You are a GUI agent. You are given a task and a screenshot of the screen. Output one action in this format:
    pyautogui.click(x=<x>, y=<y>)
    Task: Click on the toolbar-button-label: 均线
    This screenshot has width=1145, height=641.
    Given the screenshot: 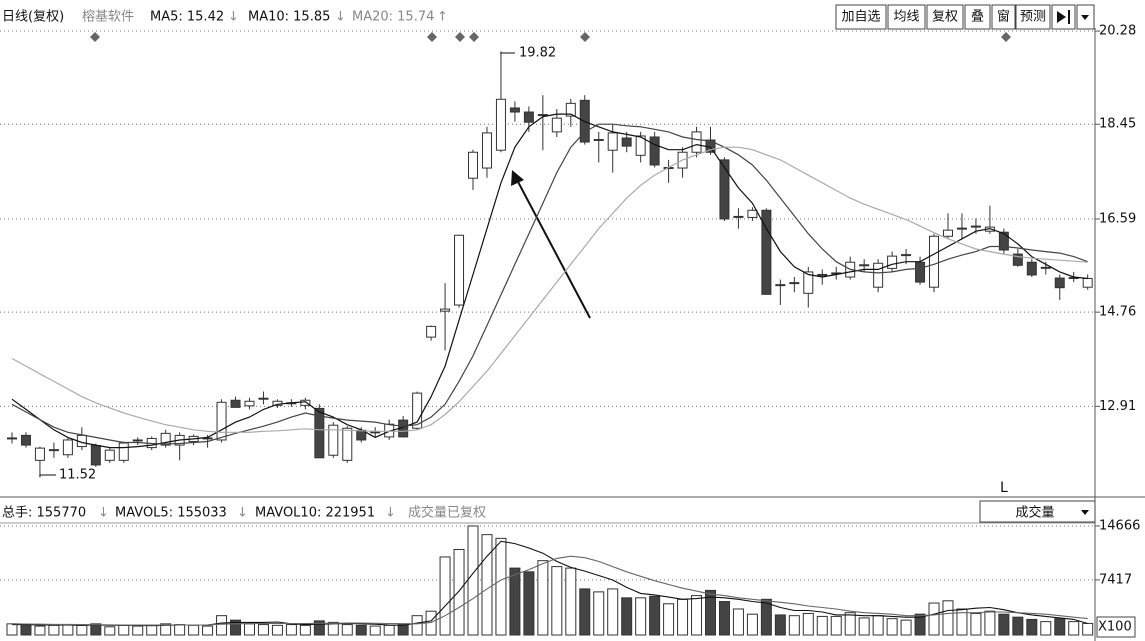 What is the action you would take?
    pyautogui.click(x=906, y=17)
    